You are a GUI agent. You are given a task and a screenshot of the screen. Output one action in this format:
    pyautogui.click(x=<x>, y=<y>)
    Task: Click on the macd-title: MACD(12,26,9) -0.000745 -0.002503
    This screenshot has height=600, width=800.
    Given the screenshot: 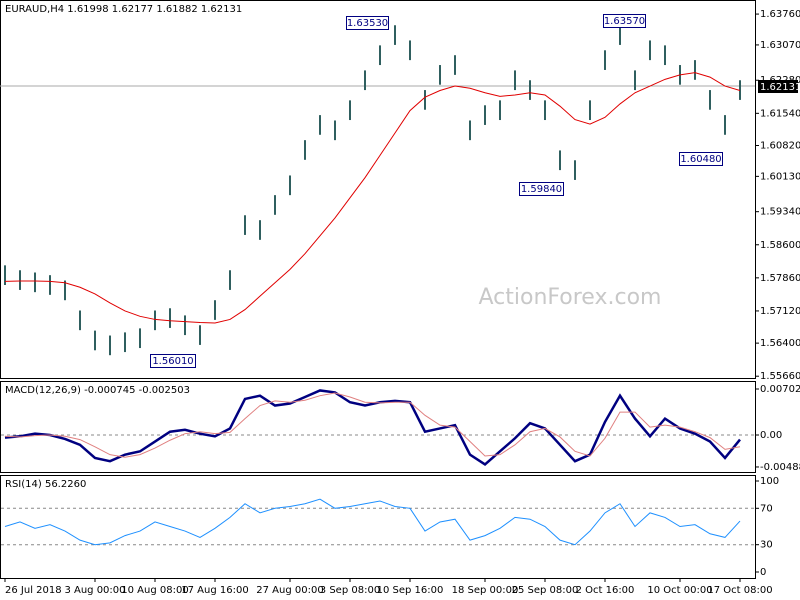 What is the action you would take?
    pyautogui.click(x=97, y=390)
    